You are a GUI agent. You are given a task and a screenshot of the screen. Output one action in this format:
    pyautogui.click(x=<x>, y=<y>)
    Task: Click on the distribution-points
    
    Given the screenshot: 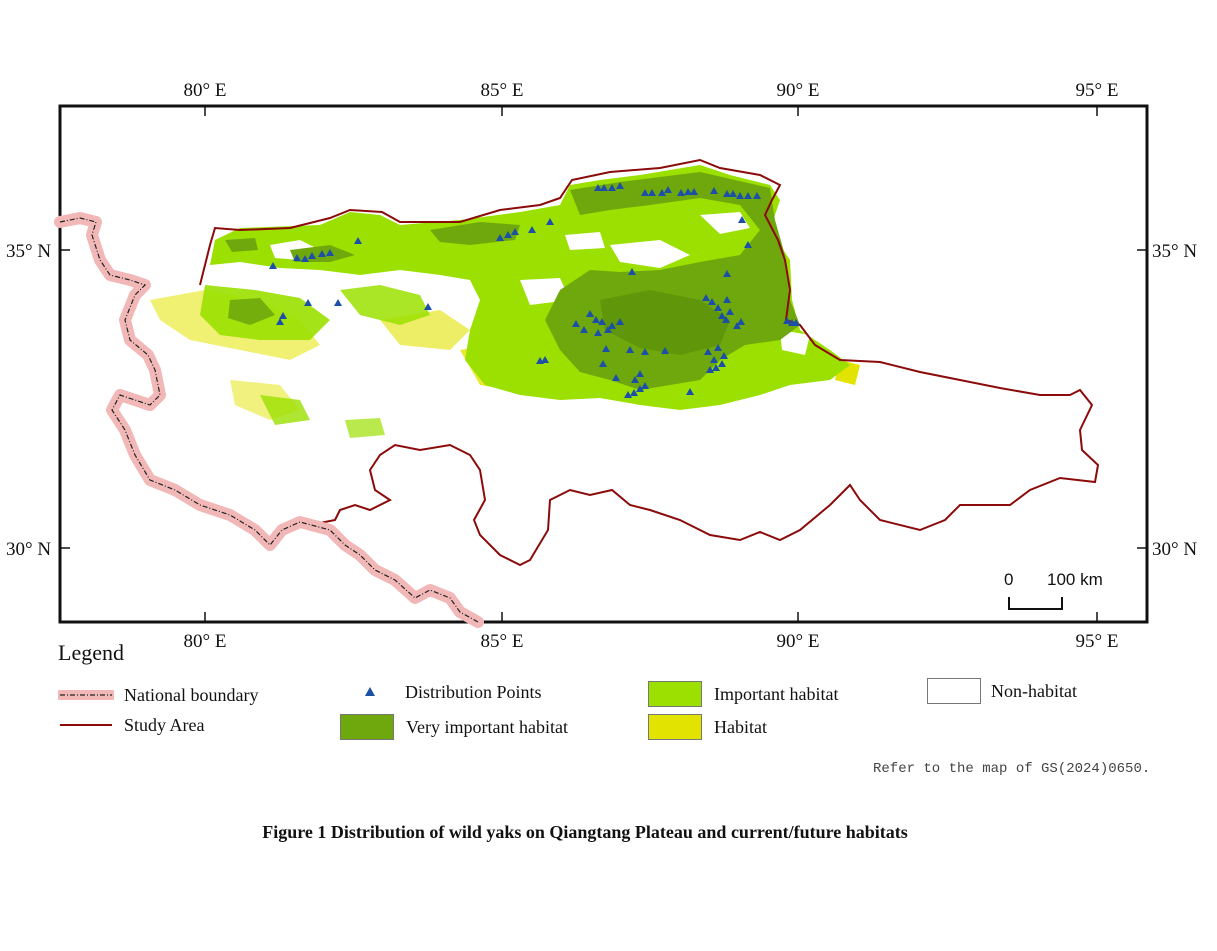 What is the action you would take?
    pyautogui.click(x=534, y=290)
    